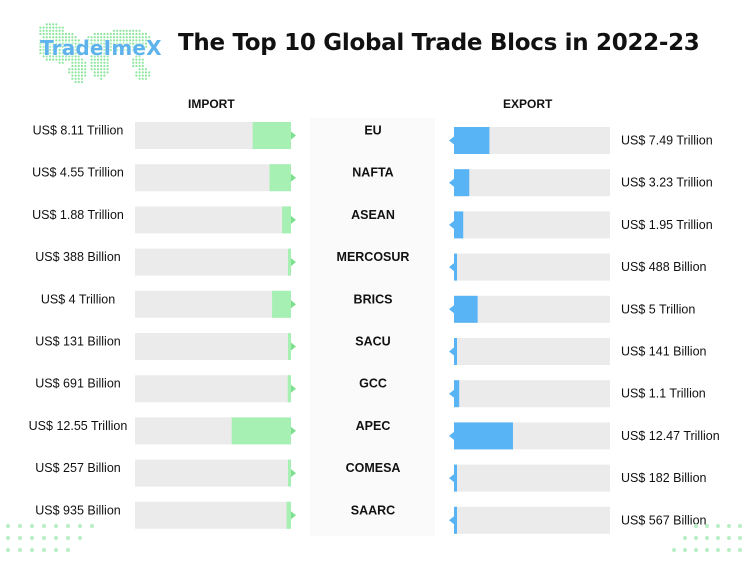 This screenshot has width=750, height=563. Describe the element at coordinates (528, 104) in the screenshot. I see `export-column-header: EXPORT` at that location.